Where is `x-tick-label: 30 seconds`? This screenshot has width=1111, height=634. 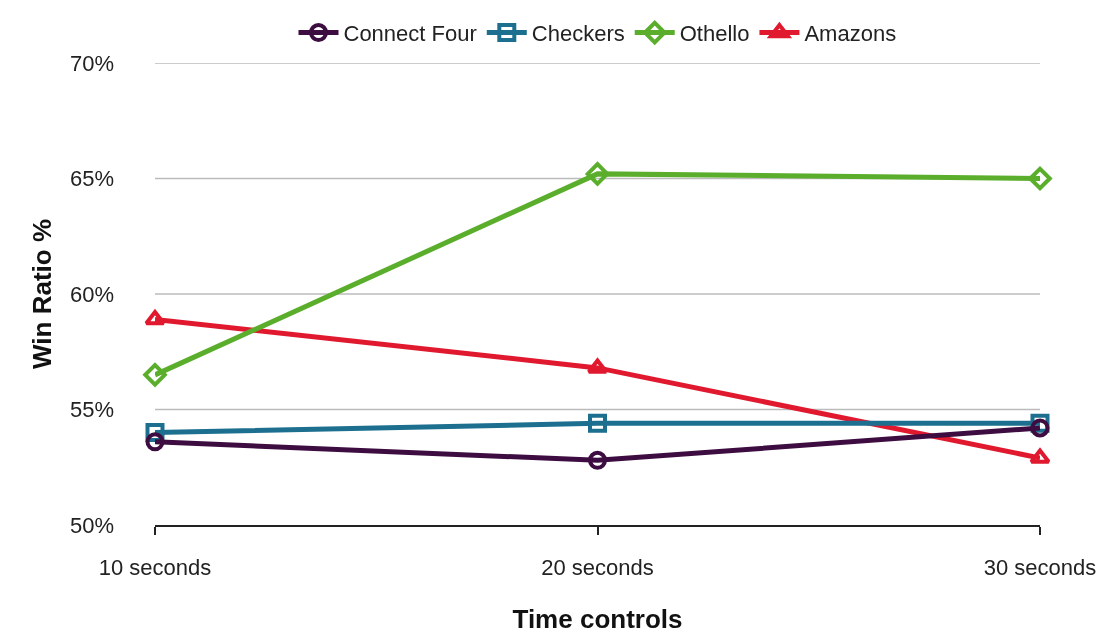 x-tick-label: 30 seconds is located at coordinates (1040, 568).